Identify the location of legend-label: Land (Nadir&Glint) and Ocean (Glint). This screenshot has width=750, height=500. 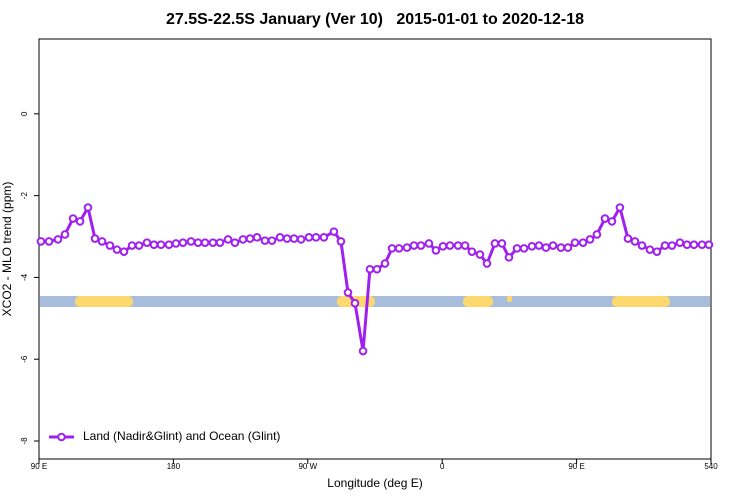
(181, 436).